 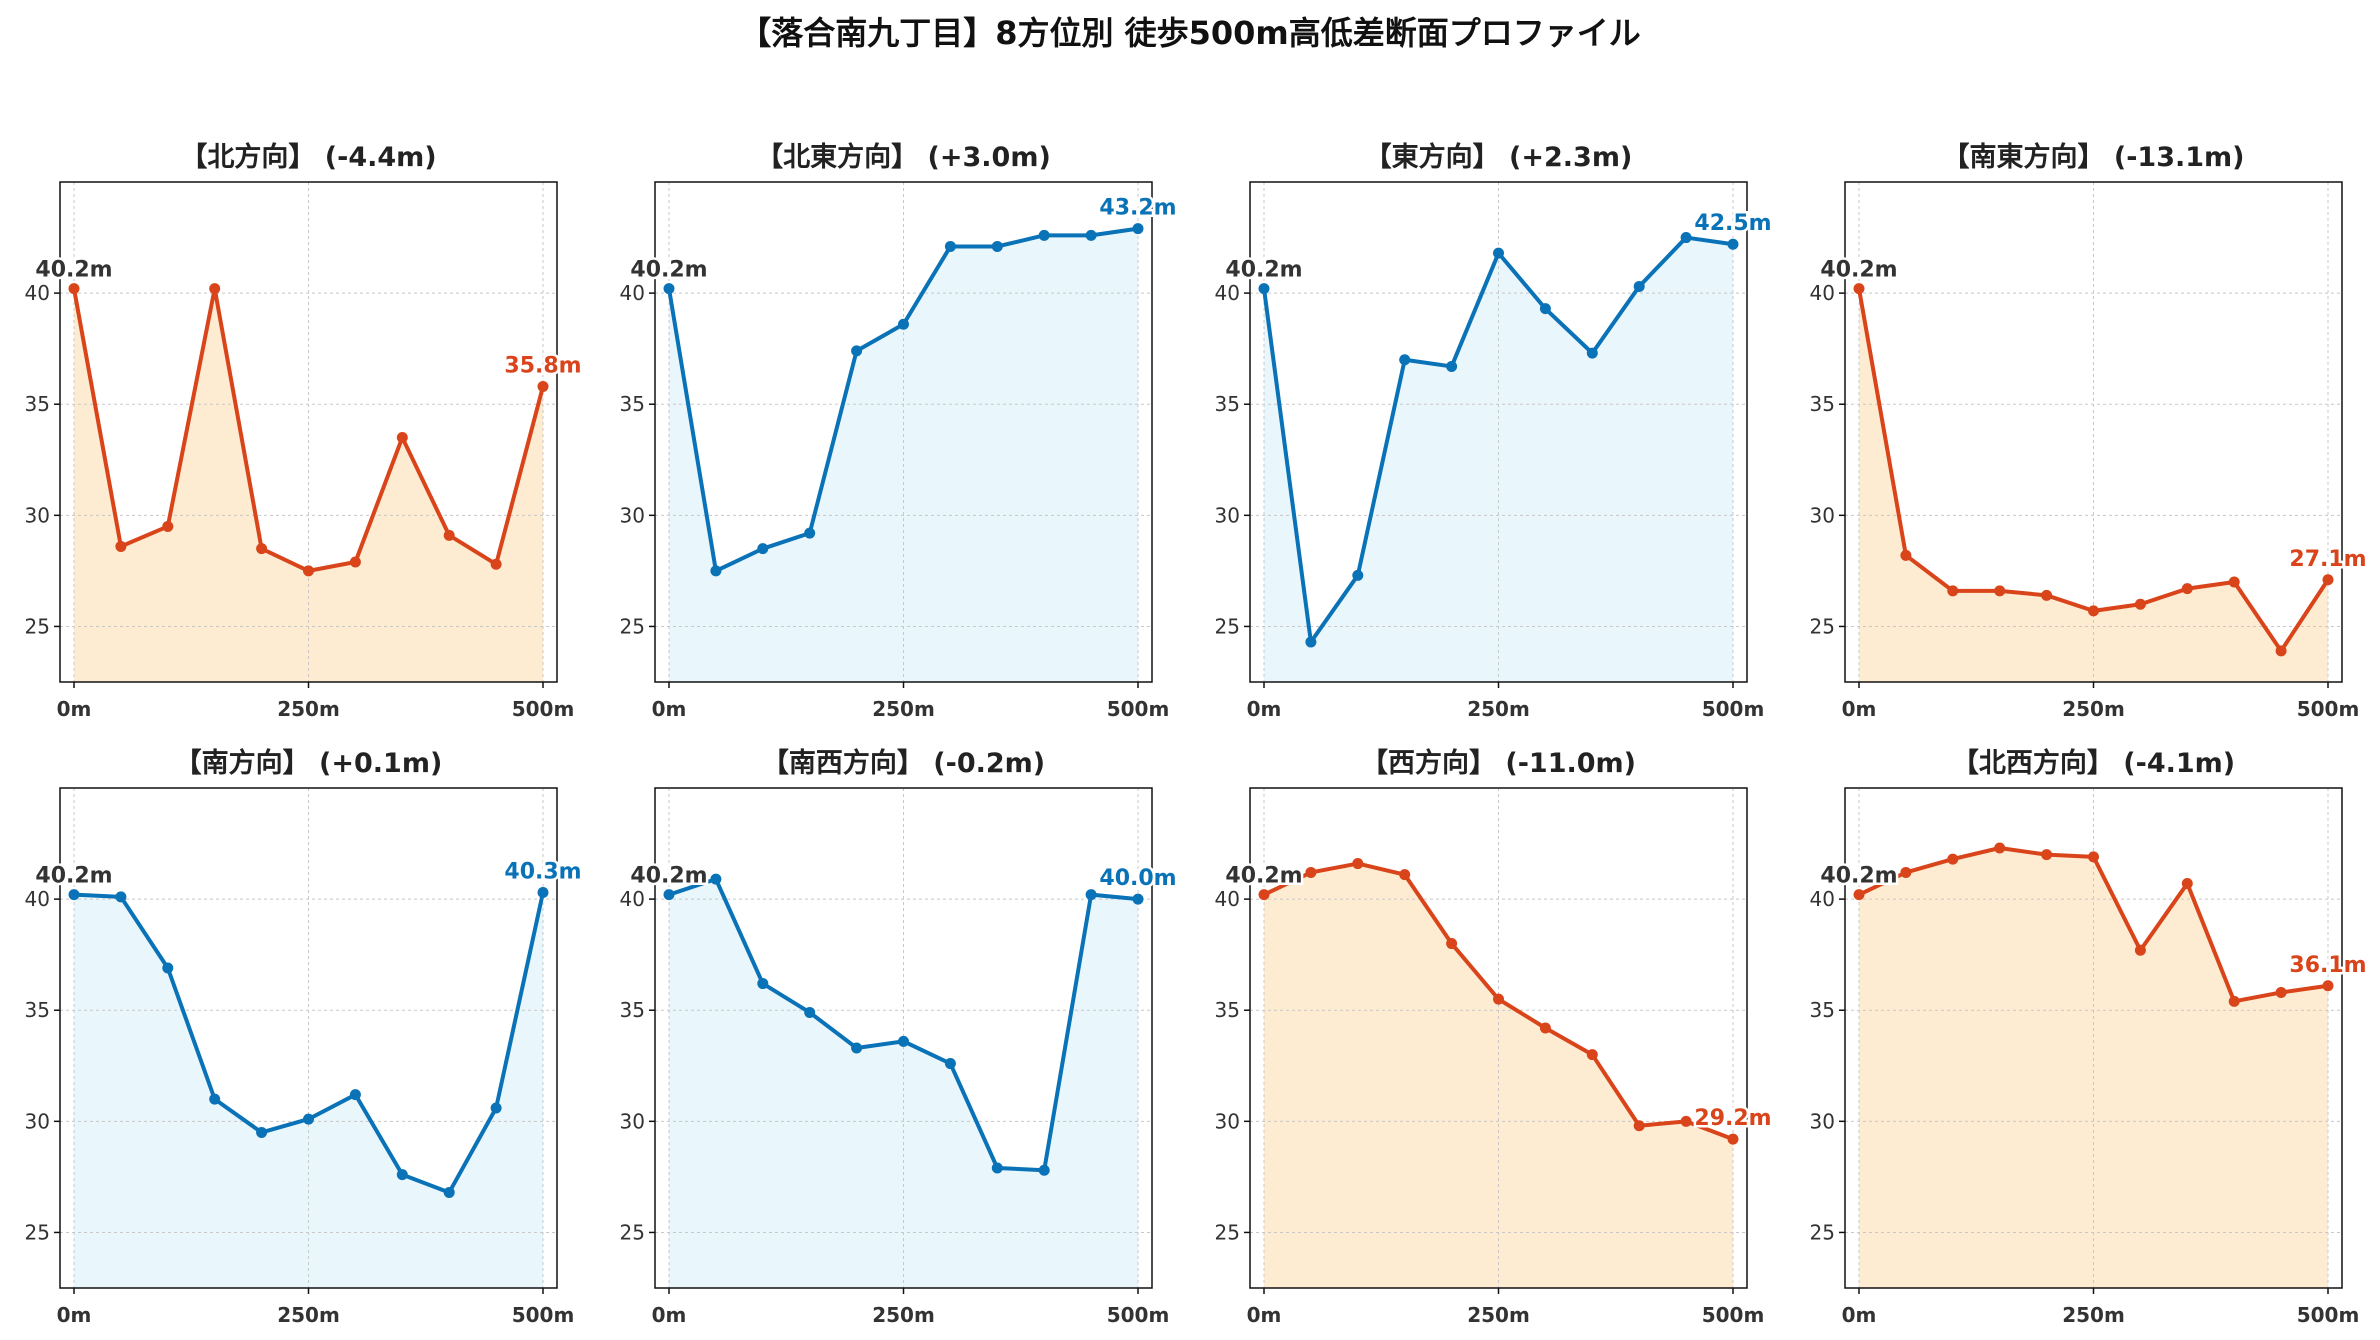 I want to click on panel-title: 【北方向】 (-4.4m), so click(x=308, y=157).